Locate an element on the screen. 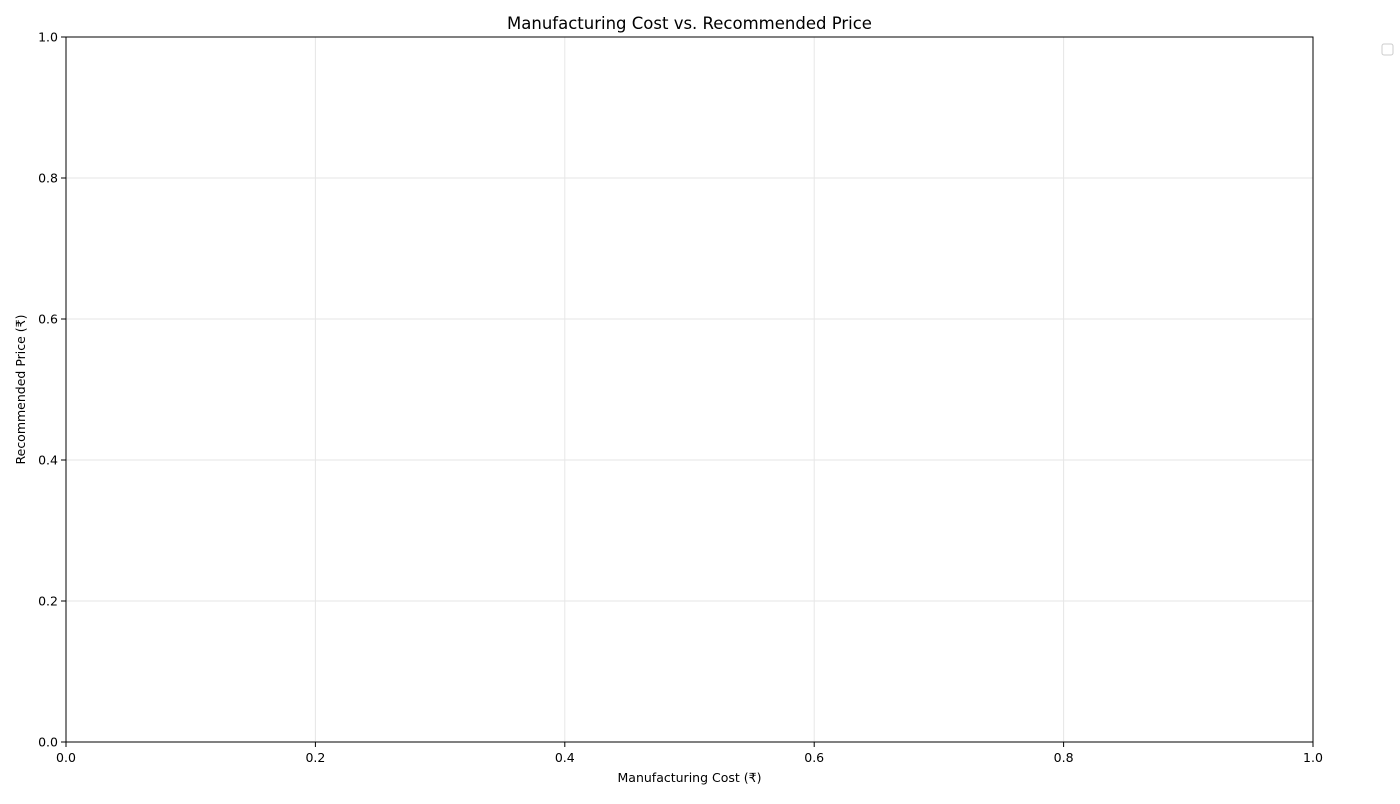 This screenshot has width=1400, height=804. legend-box is located at coordinates (1387, 49).